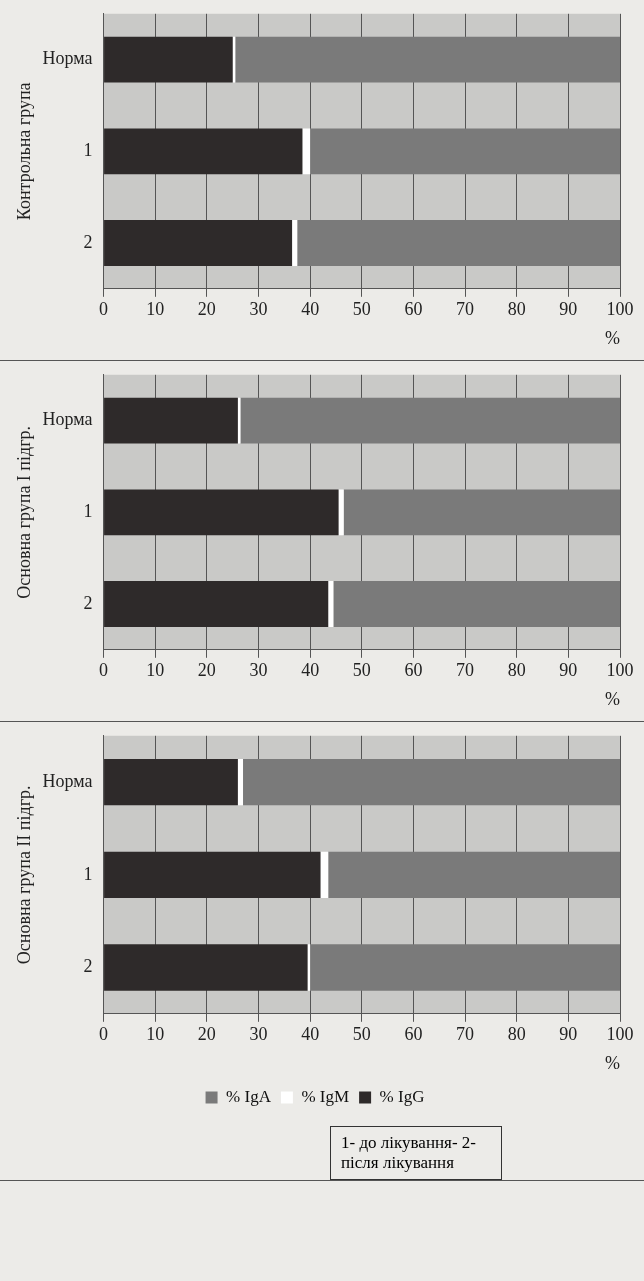 The width and height of the screenshot is (644, 1281). I want to click on y-axis-title: Основна група I підгр., so click(23, 512).